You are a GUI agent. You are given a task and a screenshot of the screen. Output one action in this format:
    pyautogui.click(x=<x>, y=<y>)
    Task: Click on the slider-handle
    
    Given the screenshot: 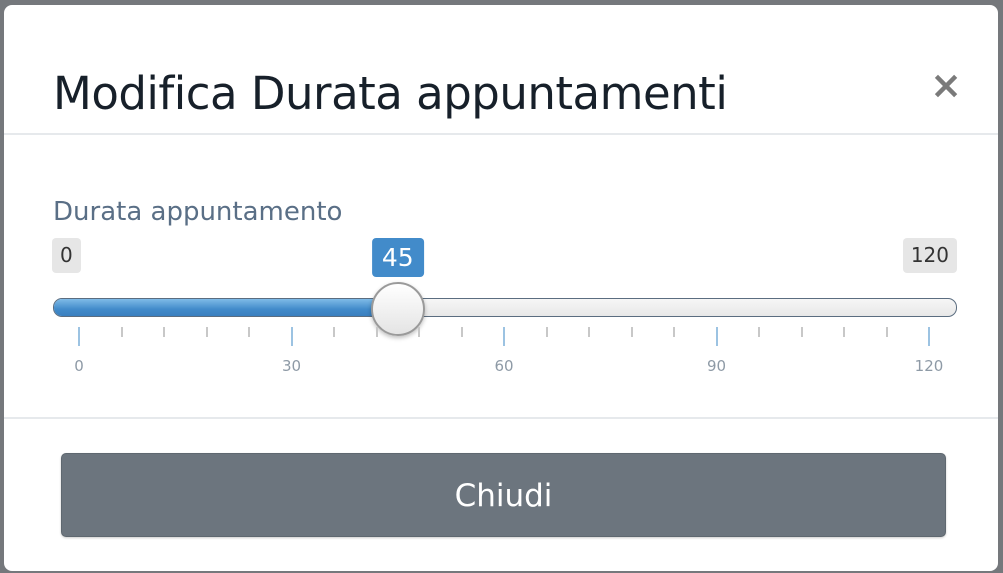 What is the action you would take?
    pyautogui.click(x=397, y=309)
    